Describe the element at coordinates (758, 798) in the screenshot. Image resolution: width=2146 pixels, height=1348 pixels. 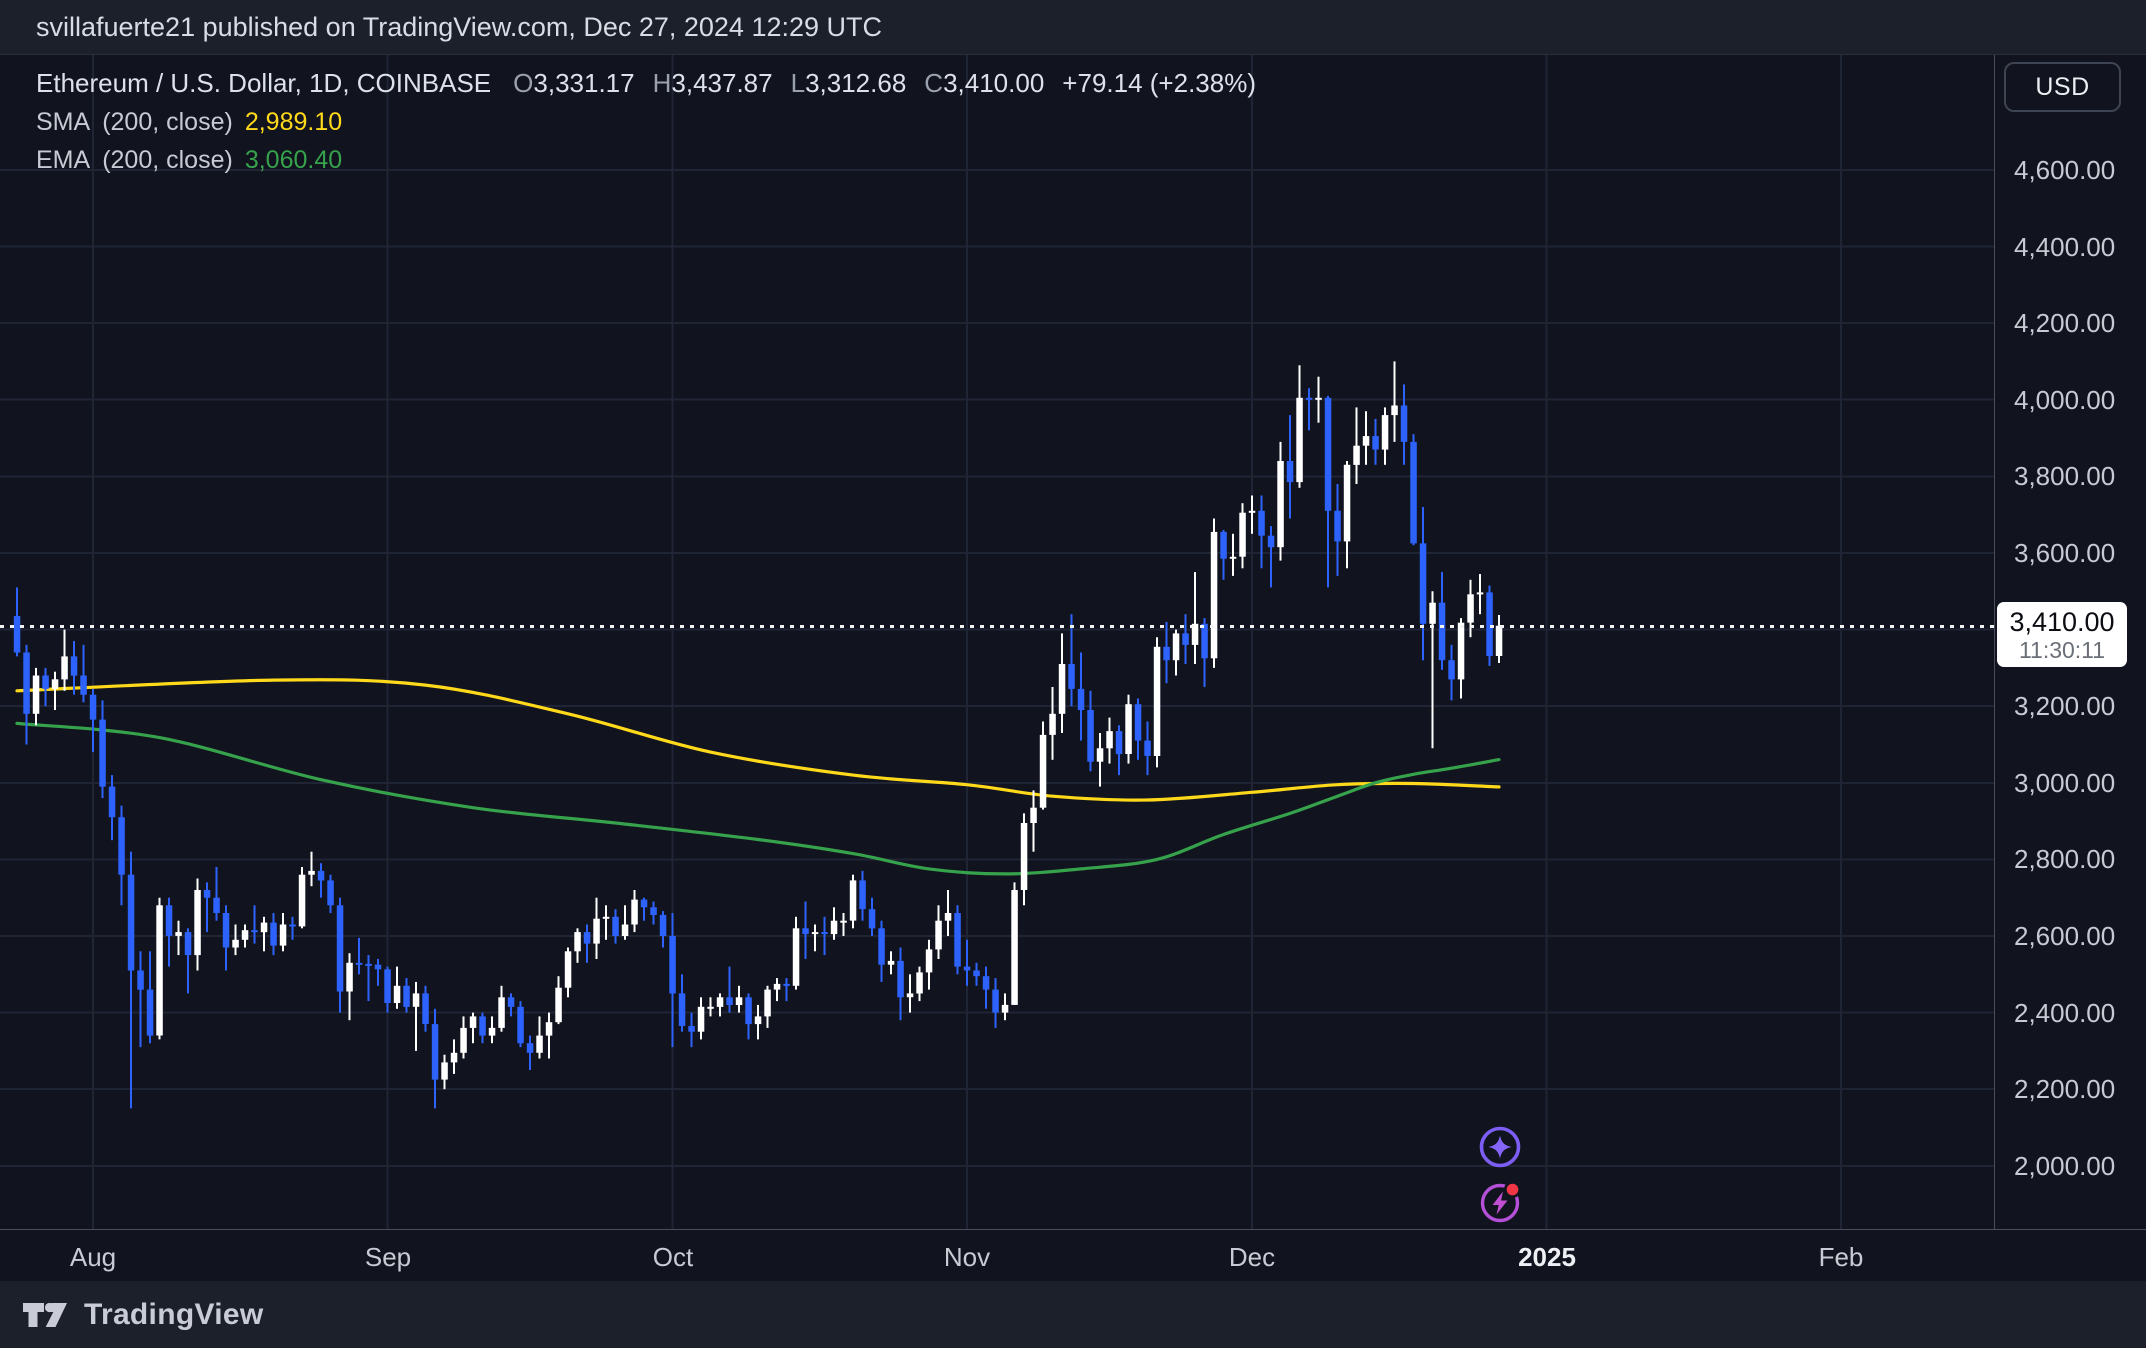
I see `ema-line` at that location.